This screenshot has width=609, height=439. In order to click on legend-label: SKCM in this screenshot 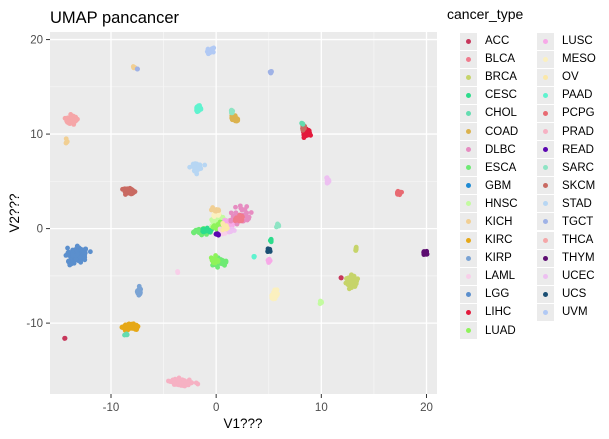, I will do `click(579, 185)`.